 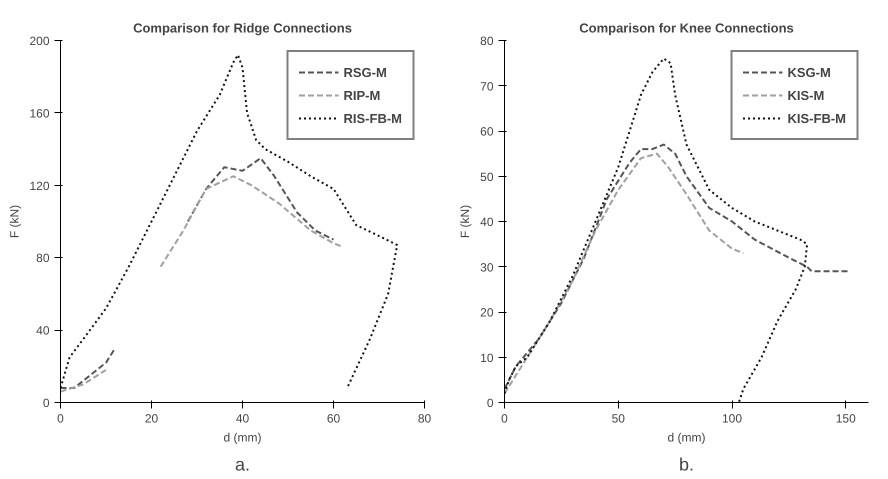 What do you see at coordinates (487, 86) in the screenshot?
I see `y-tick-label: 70` at bounding box center [487, 86].